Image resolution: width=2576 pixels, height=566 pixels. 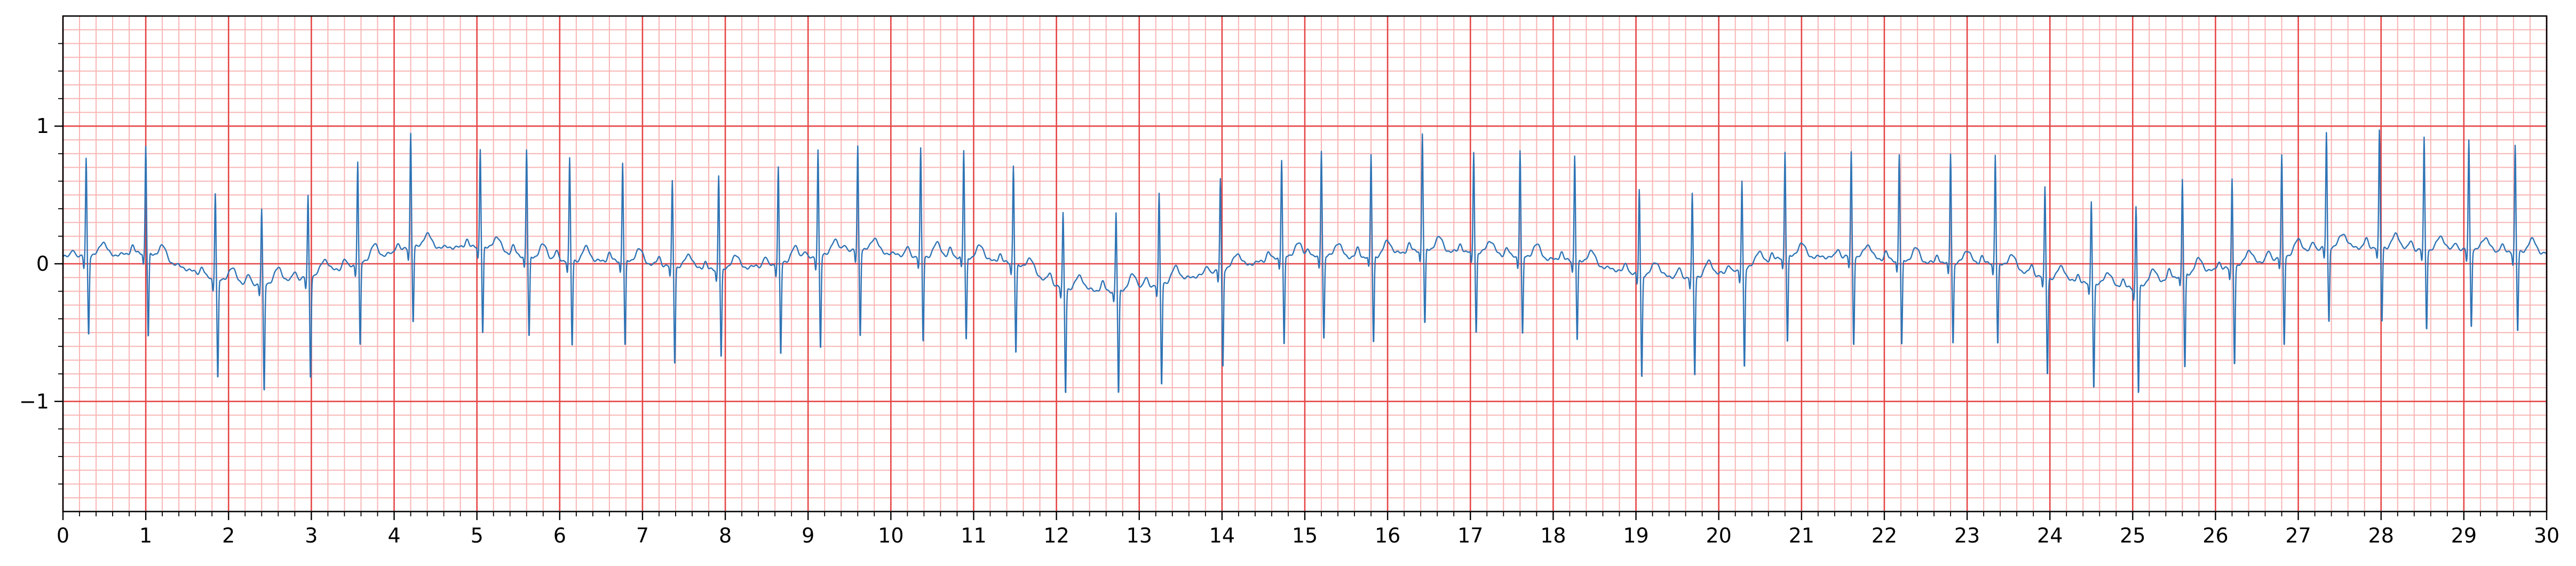 What do you see at coordinates (1470, 535) in the screenshot?
I see `x-tick-label: 17` at bounding box center [1470, 535].